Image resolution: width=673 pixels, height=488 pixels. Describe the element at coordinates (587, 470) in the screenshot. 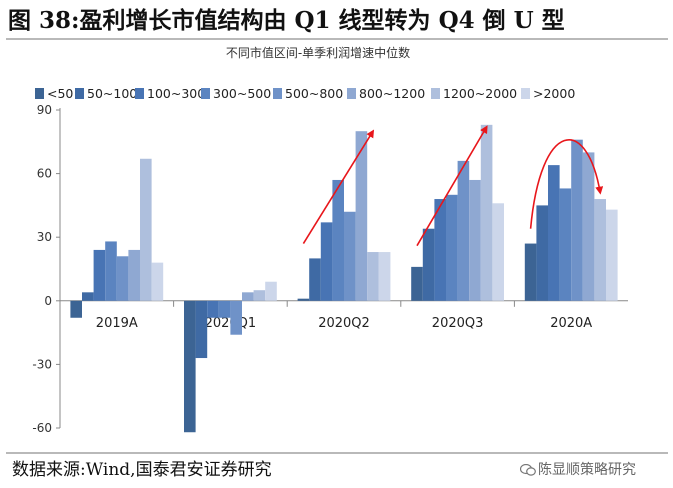

I see `watermark-text: 陈显顺策略研究` at that location.